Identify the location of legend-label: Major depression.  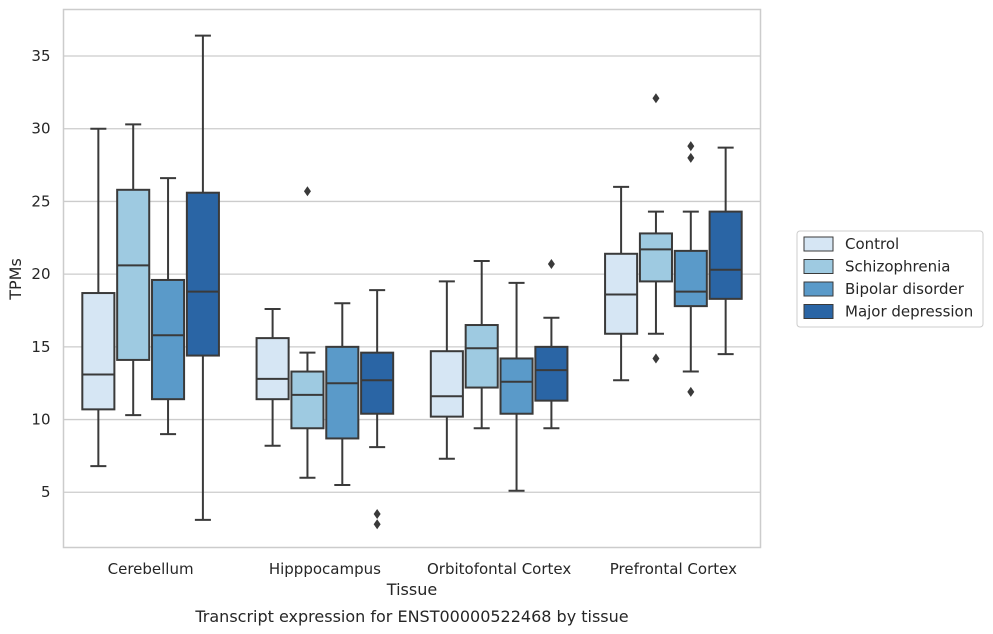
(909, 312).